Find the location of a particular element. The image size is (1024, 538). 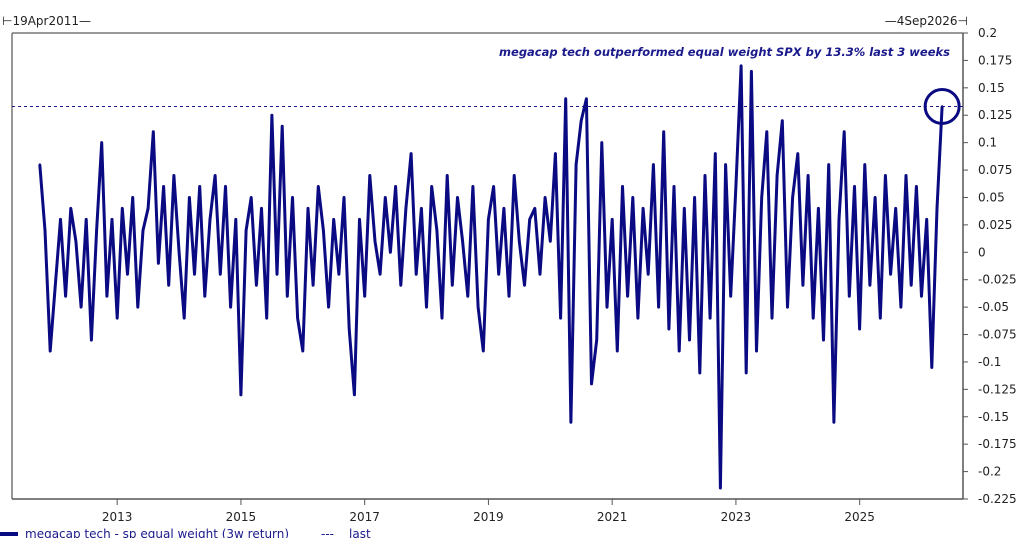

y-tick-label: 0.175 is located at coordinates (995, 60).